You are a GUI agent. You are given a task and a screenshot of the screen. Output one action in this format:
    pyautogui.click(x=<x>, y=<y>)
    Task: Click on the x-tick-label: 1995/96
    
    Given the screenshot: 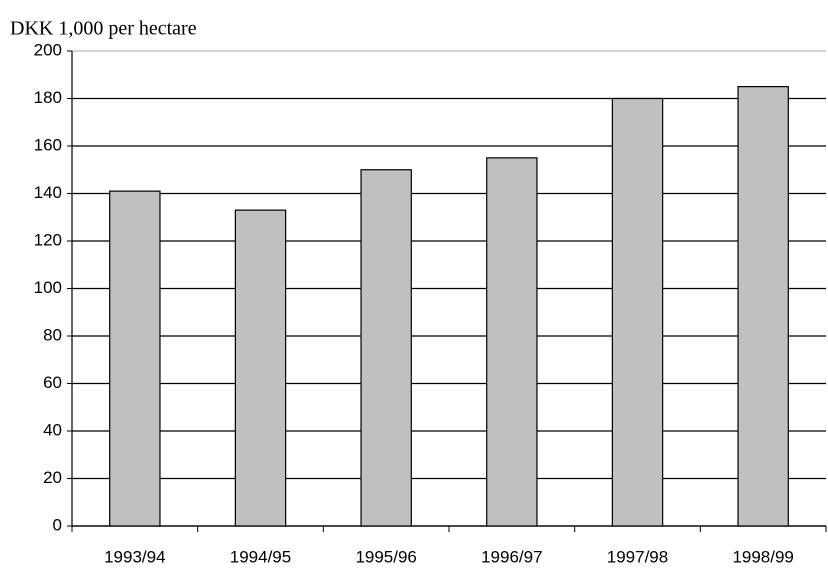 What is the action you would take?
    pyautogui.click(x=385, y=556)
    